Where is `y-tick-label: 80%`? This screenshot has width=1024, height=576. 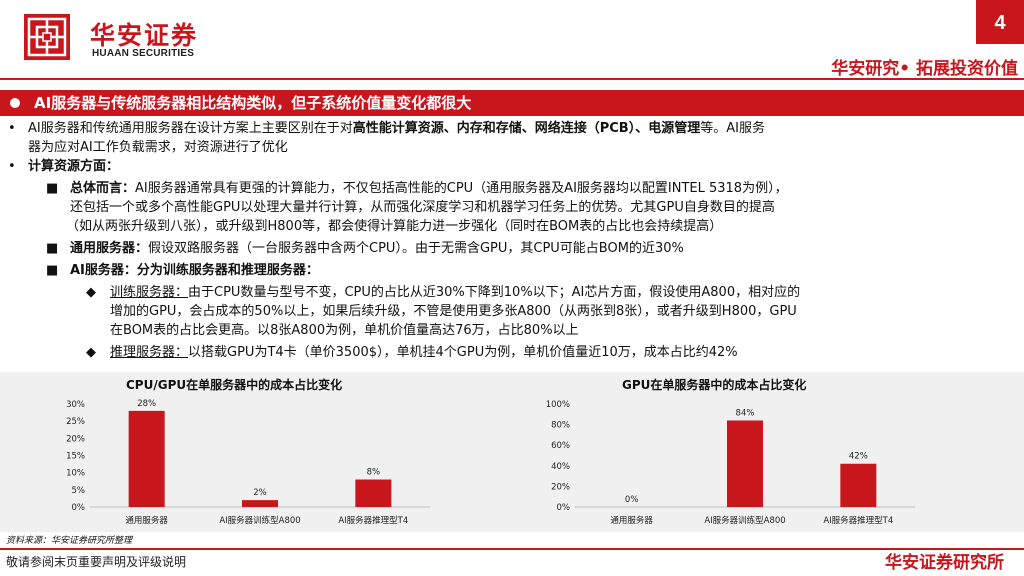
y-tick-label: 80% is located at coordinates (560, 426).